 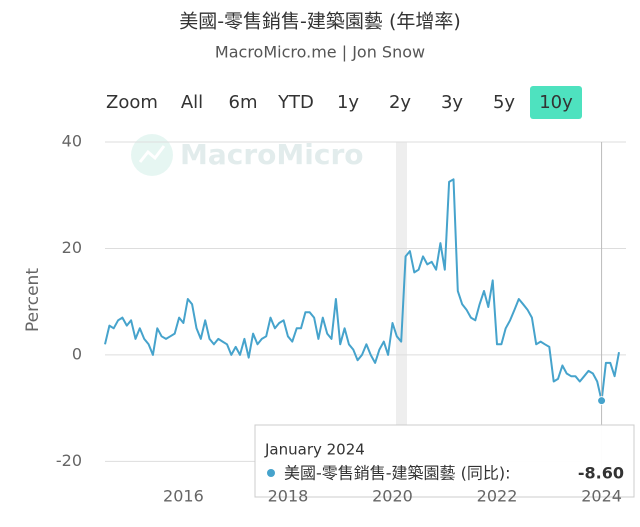 I want to click on range-button: 1y, so click(x=348, y=102).